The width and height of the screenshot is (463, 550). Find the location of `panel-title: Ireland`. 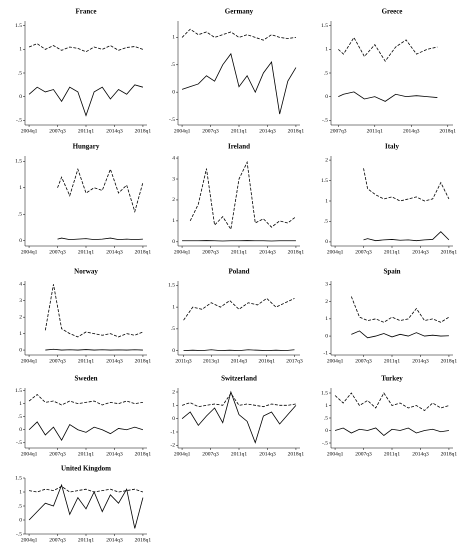

panel-title: Ireland is located at coordinates (239, 147).